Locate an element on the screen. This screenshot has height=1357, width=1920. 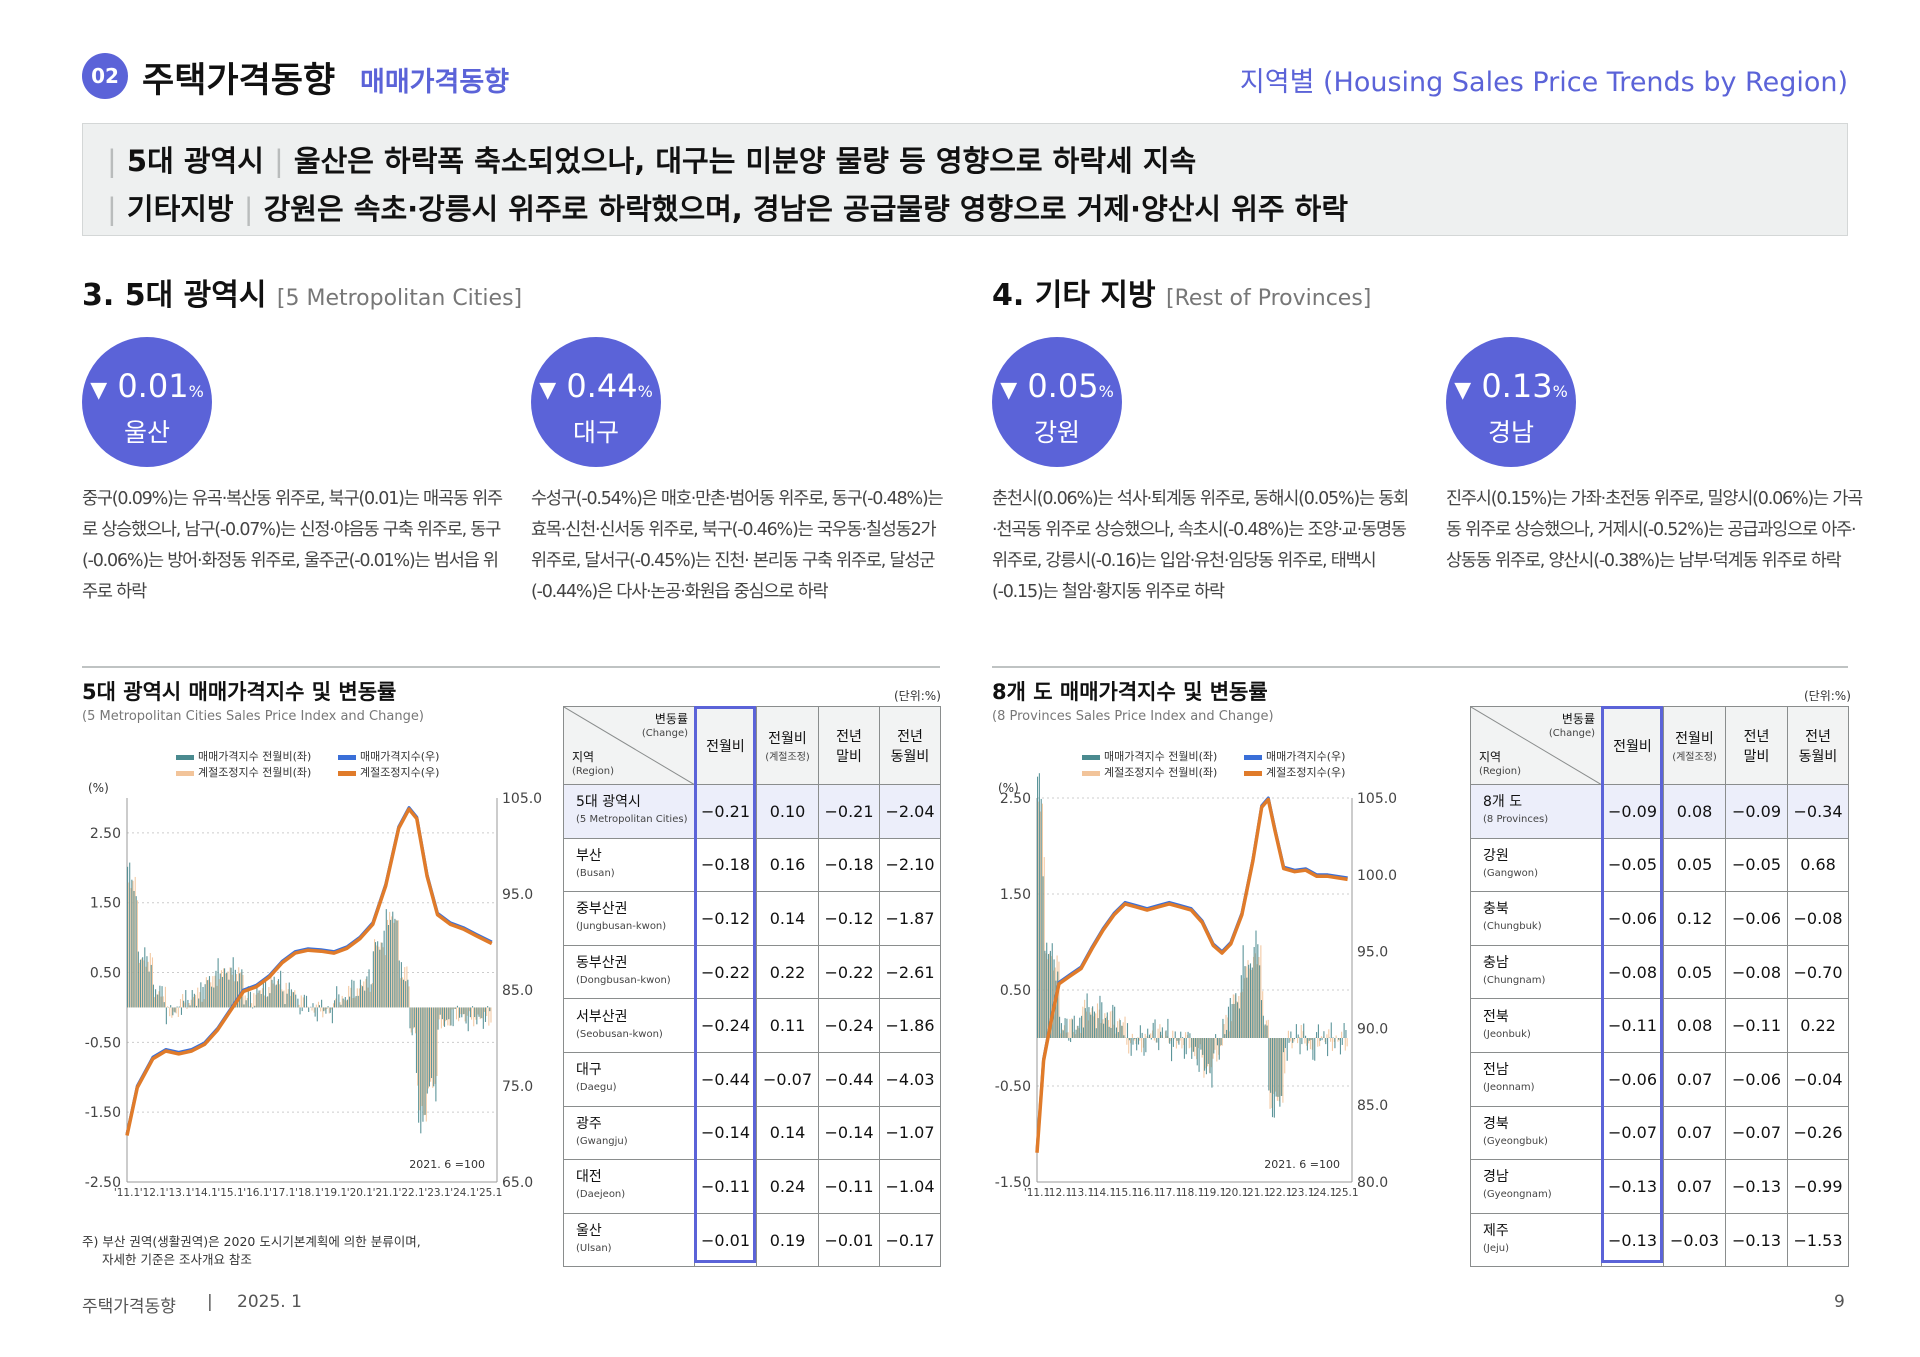
region-cell: 강원 (Gangwon) is located at coordinates (1536, 865).